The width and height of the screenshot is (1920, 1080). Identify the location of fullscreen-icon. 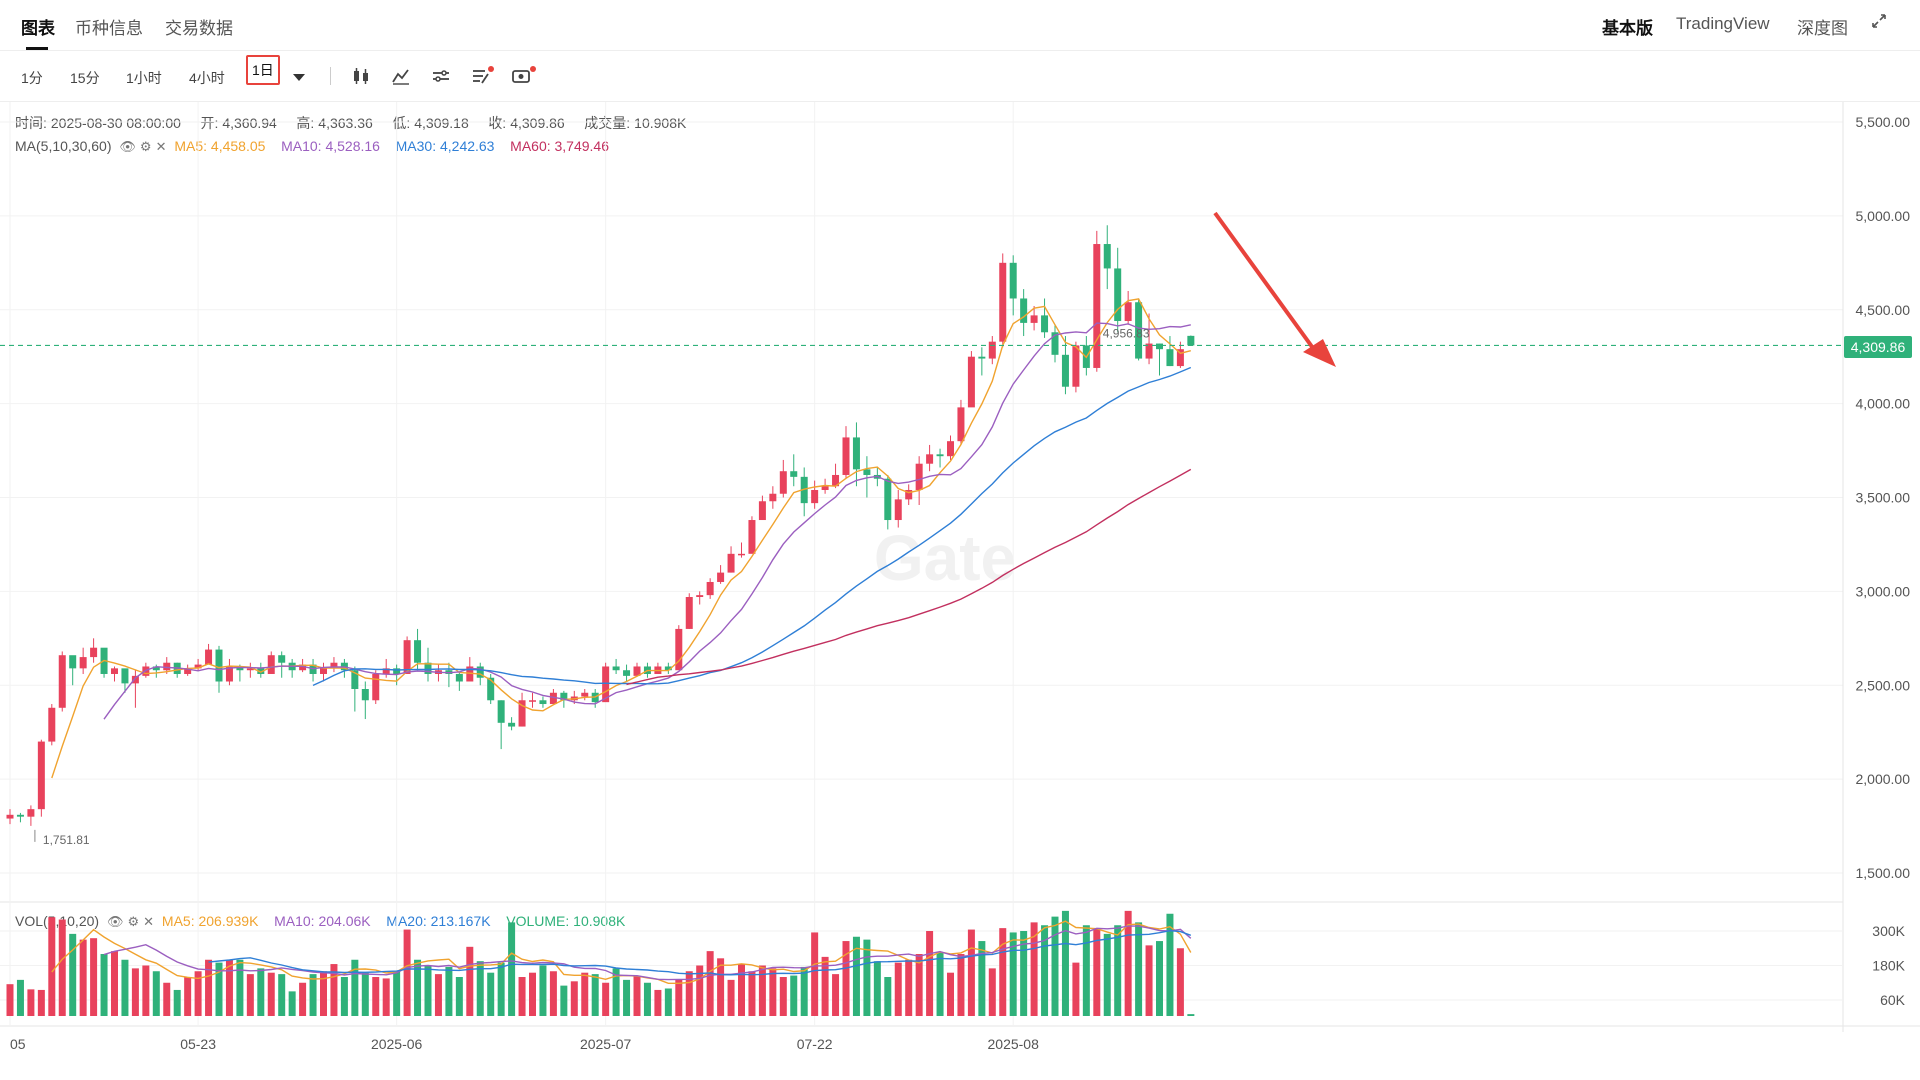
(1879, 23).